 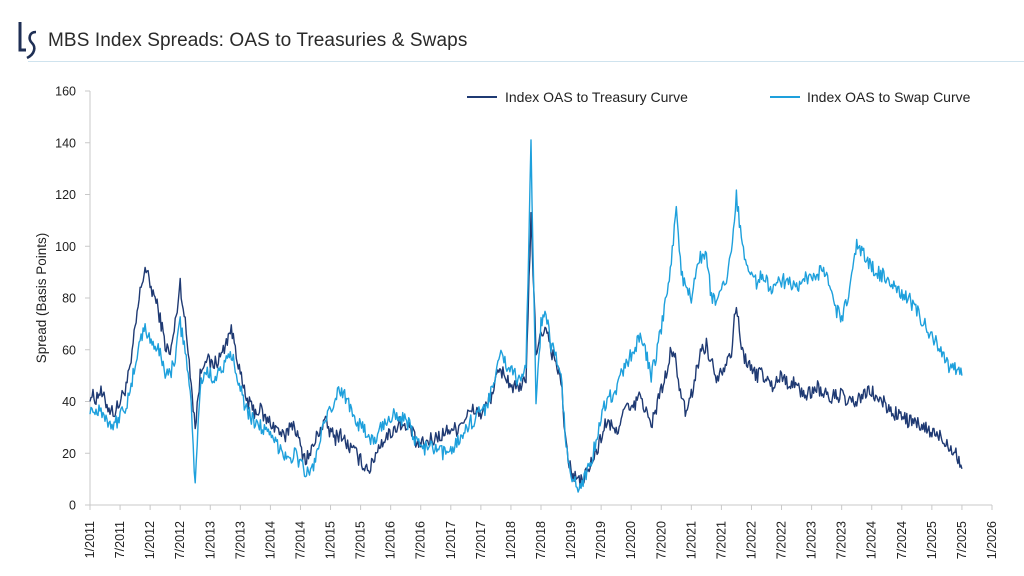 What do you see at coordinates (240, 540) in the screenshot?
I see `x-tick-label: 7/2013` at bounding box center [240, 540].